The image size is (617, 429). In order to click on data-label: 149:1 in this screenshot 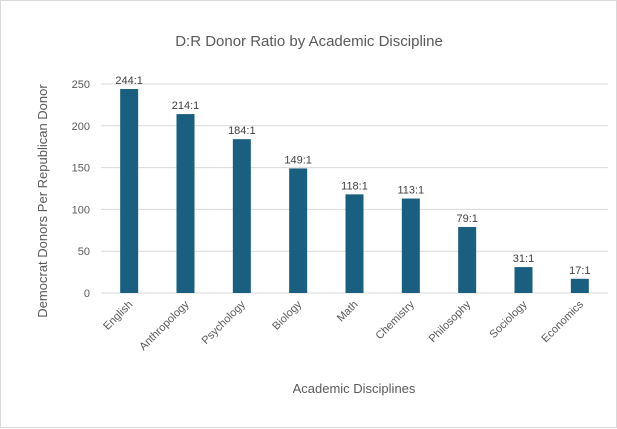, I will do `click(298, 160)`.